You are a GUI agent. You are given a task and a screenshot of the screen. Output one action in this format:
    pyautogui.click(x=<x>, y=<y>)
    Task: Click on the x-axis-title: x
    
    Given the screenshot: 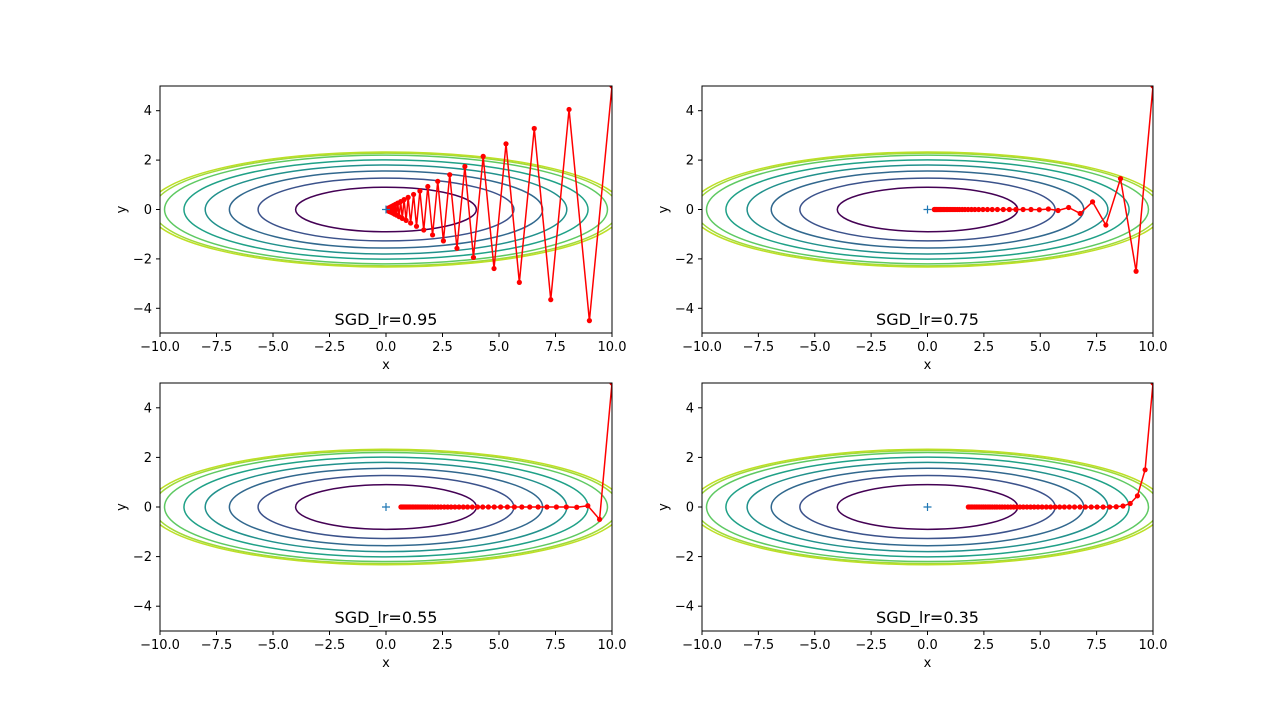 What is the action you would take?
    pyautogui.click(x=928, y=365)
    